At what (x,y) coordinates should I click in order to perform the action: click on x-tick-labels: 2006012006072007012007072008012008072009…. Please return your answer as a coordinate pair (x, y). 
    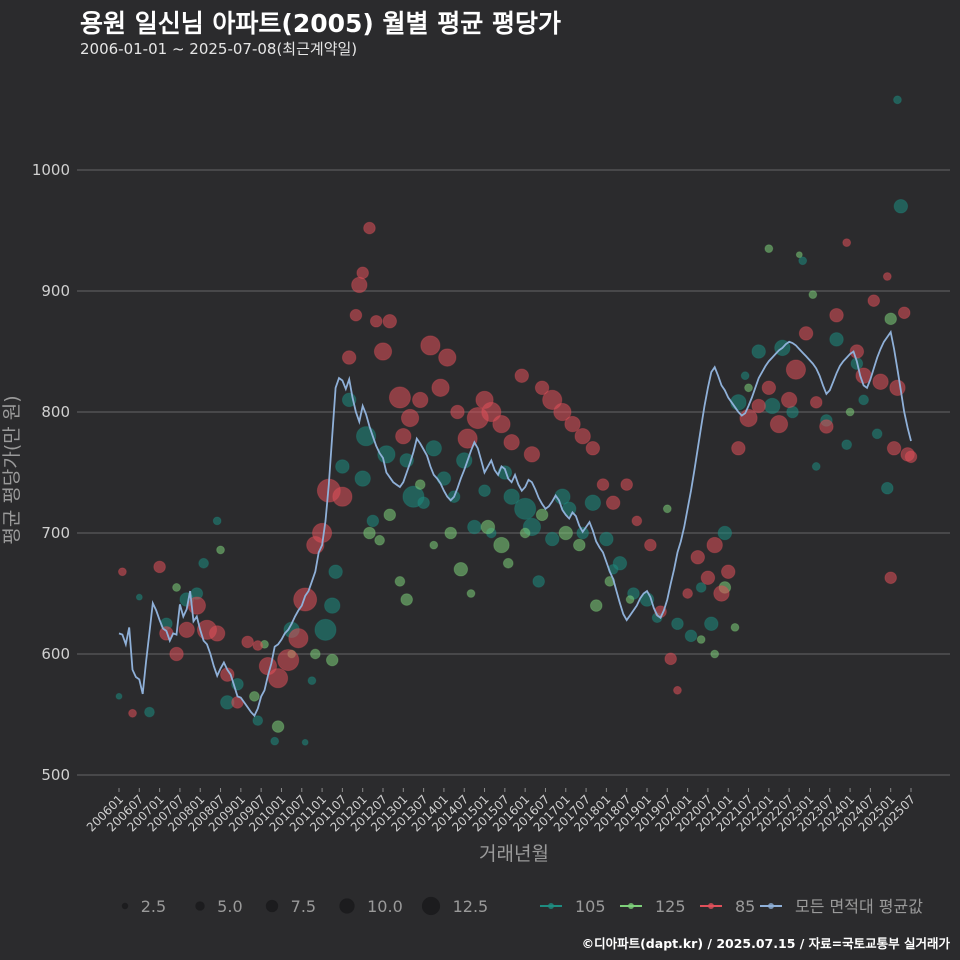
    Looking at the image, I should click on (501, 811).